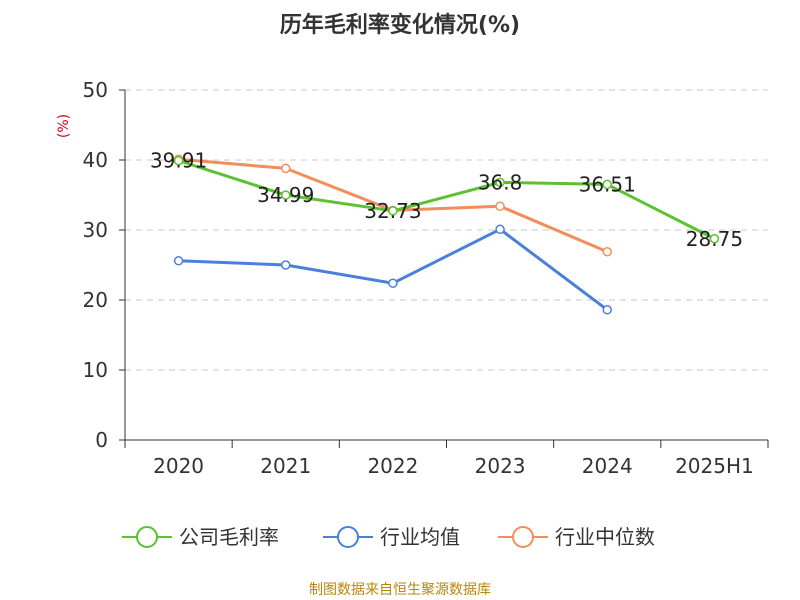 The height and width of the screenshot is (600, 800). What do you see at coordinates (607, 466) in the screenshot?
I see `x-tick-label: 2024` at bounding box center [607, 466].